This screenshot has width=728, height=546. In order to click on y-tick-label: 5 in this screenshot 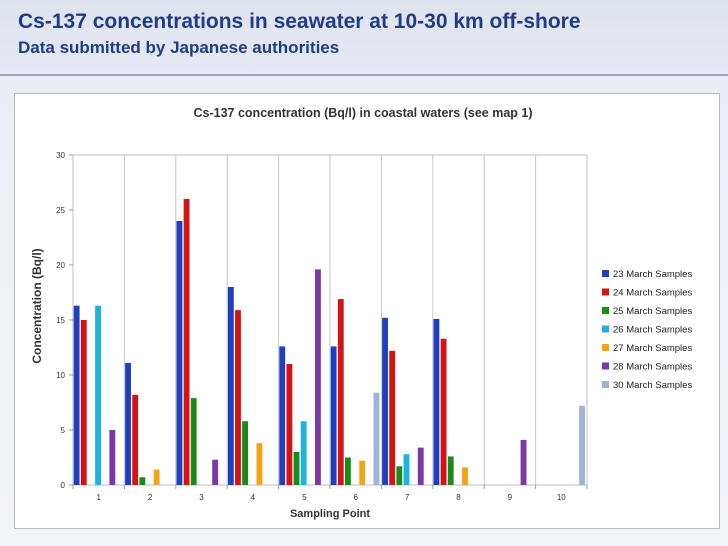, I will do `click(63, 430)`.